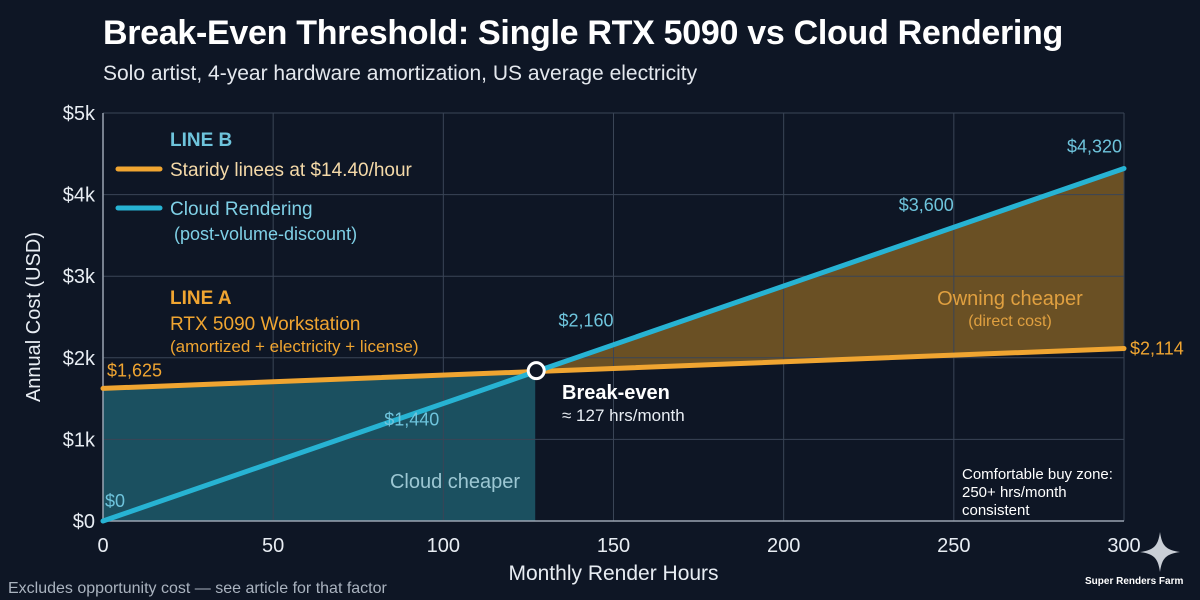  What do you see at coordinates (265, 324) in the screenshot?
I see `line-a-name: RTX 5090 Workstation` at bounding box center [265, 324].